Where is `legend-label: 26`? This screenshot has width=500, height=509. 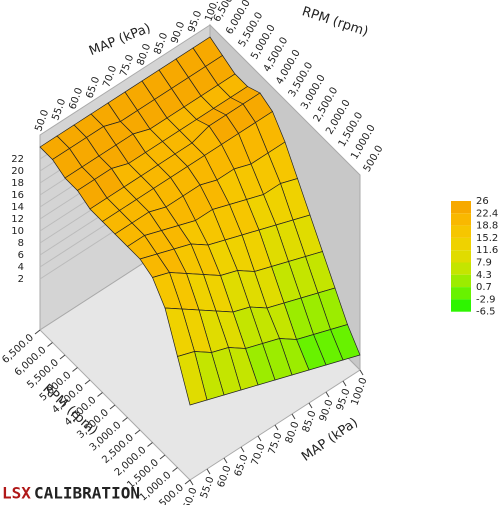 legend-label: 26 is located at coordinates (482, 201).